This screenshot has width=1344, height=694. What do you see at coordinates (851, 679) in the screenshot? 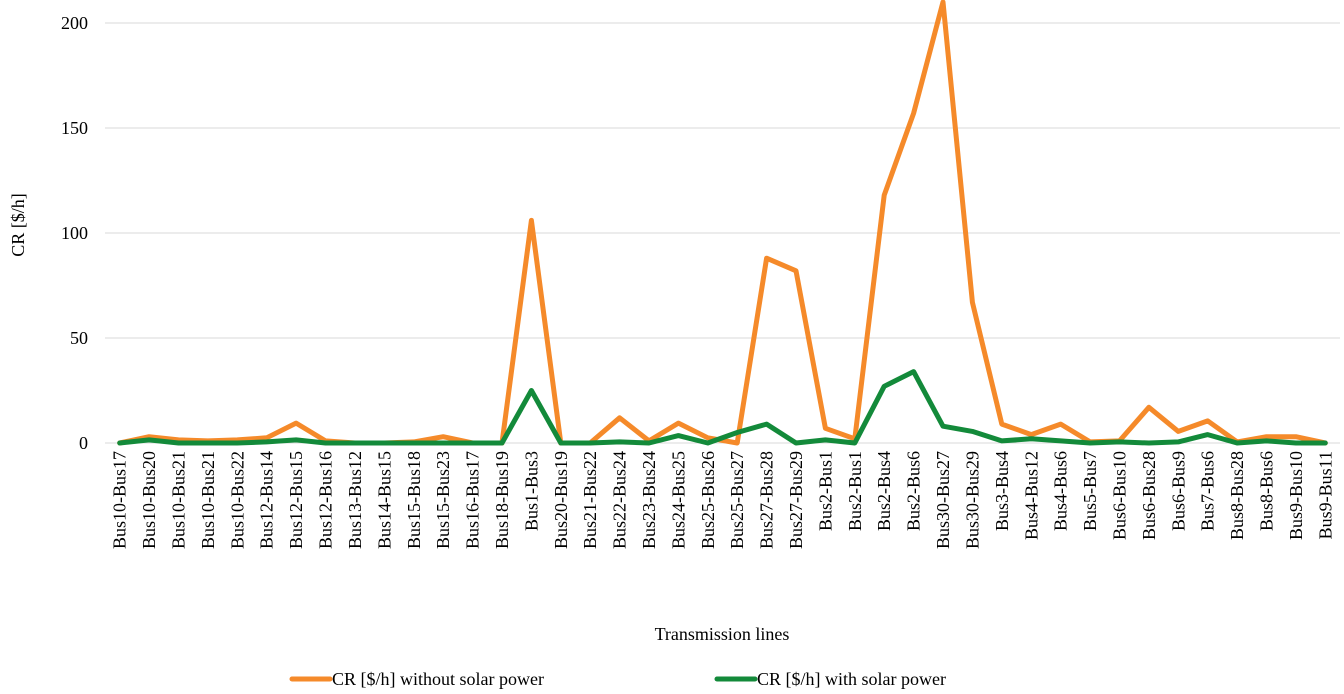
I see `legend-label: CR [$/h] with solar power` at bounding box center [851, 679].